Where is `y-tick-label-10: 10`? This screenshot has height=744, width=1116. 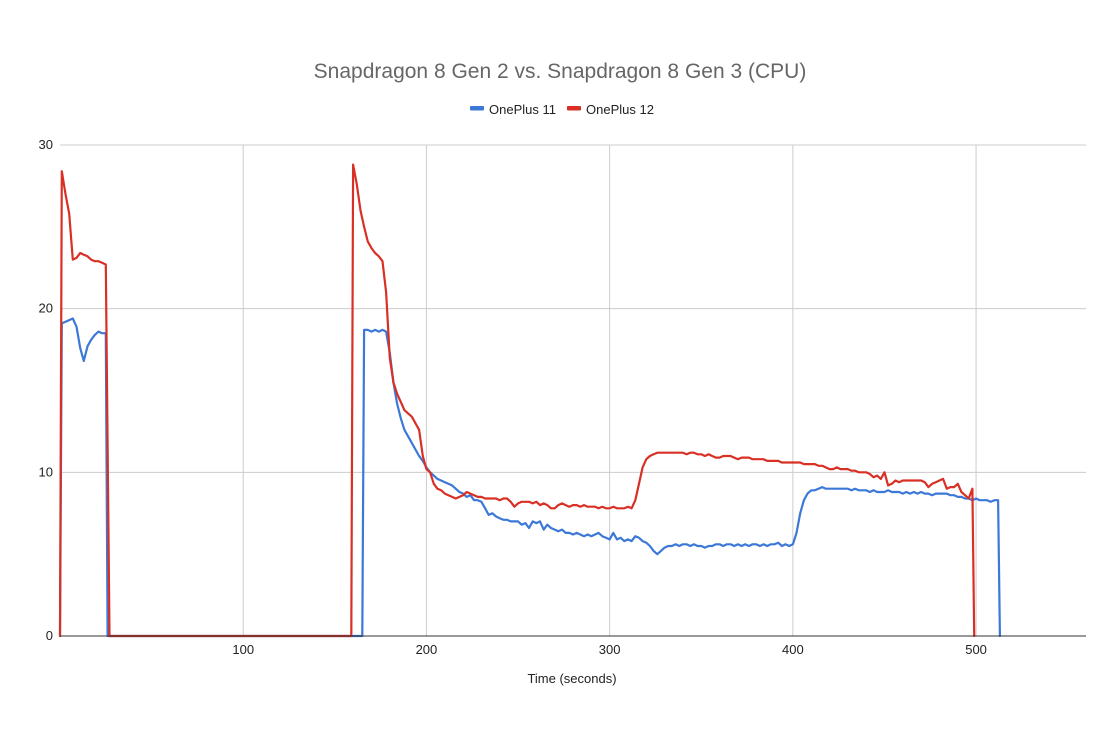
y-tick-label-10: 10 is located at coordinates (46, 471).